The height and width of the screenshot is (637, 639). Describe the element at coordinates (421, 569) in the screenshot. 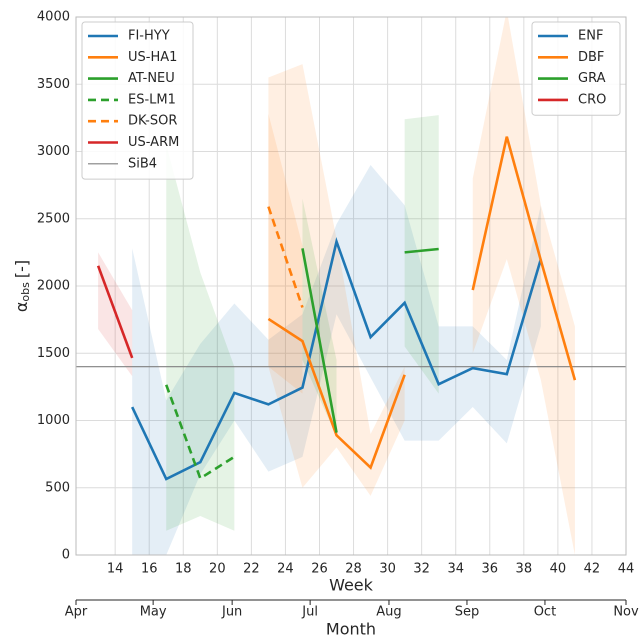

I see `x-tick-label: 32` at that location.